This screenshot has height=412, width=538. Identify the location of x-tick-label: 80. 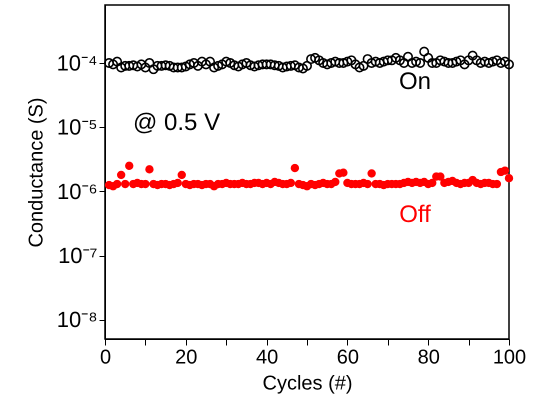
(429, 357).